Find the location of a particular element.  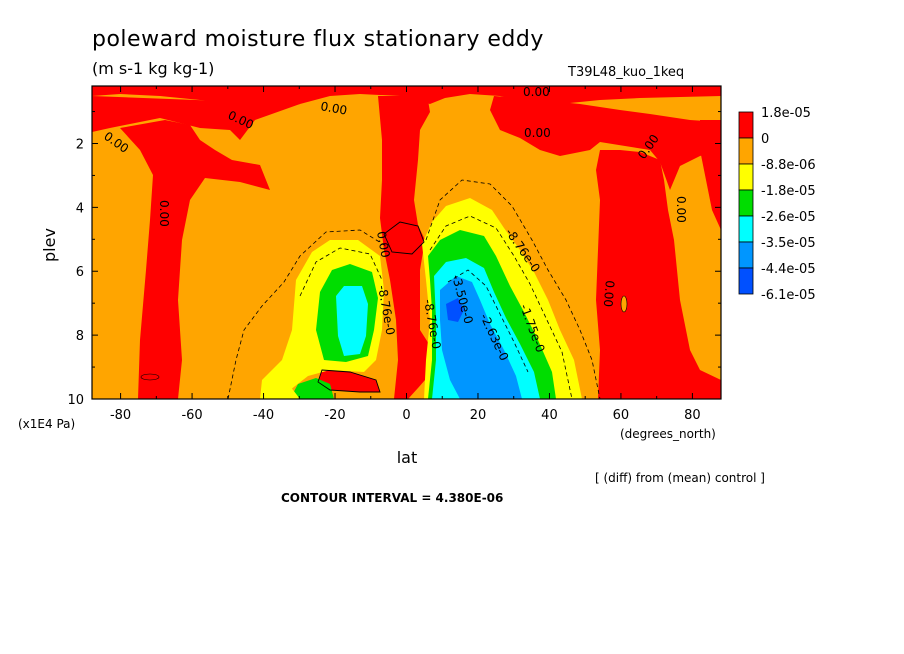

x-tick-label: 80 is located at coordinates (692, 415).